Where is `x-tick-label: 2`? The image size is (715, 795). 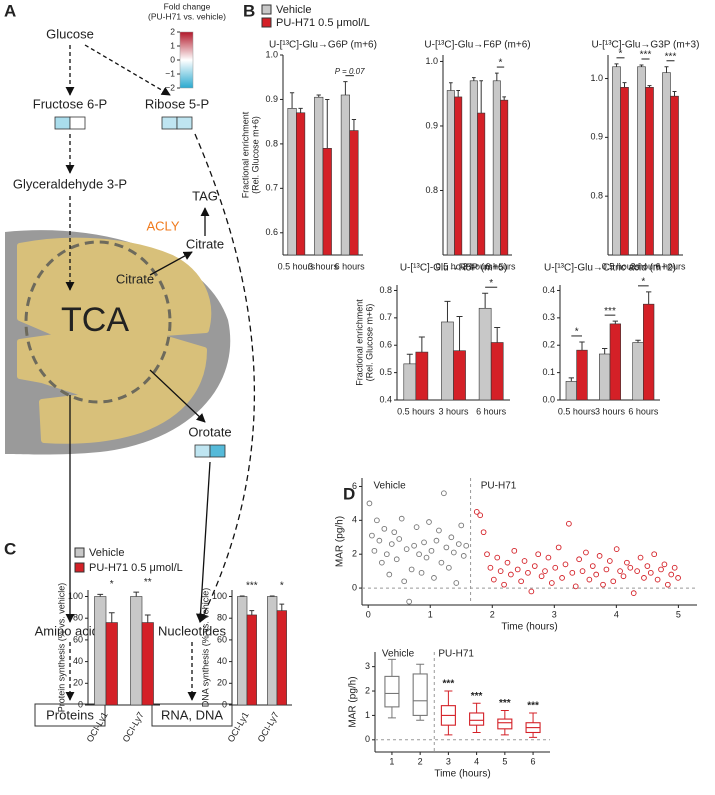
x-tick-label: 2 is located at coordinates (492, 614).